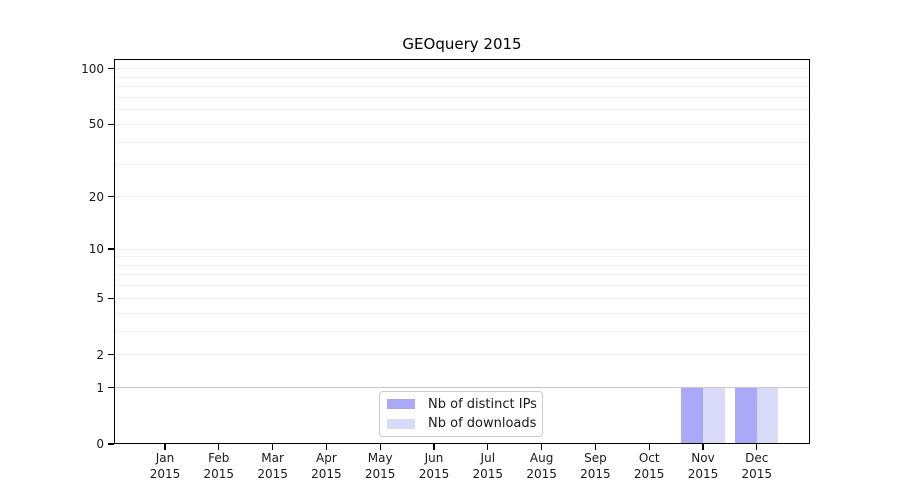 Image resolution: width=900 pixels, height=500 pixels. I want to click on legend-label-distinct-ips: Nb of distinct IPs, so click(482, 404).